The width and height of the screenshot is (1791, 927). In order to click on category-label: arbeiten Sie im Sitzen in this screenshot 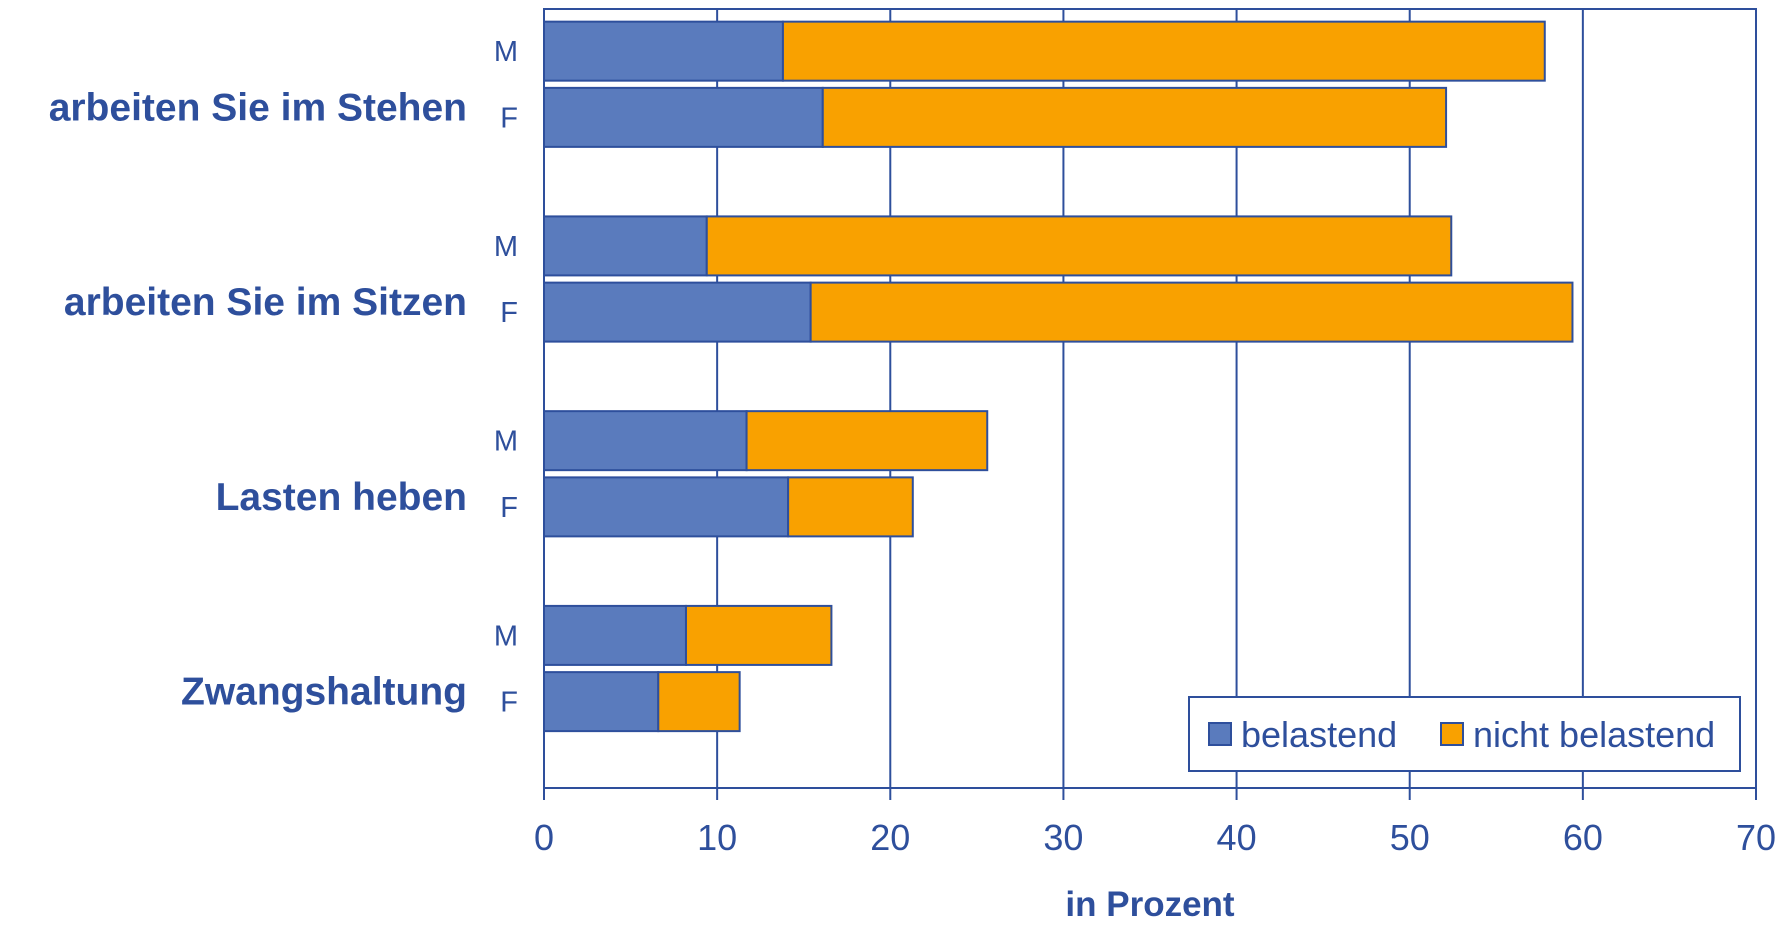, I will do `click(265, 302)`.